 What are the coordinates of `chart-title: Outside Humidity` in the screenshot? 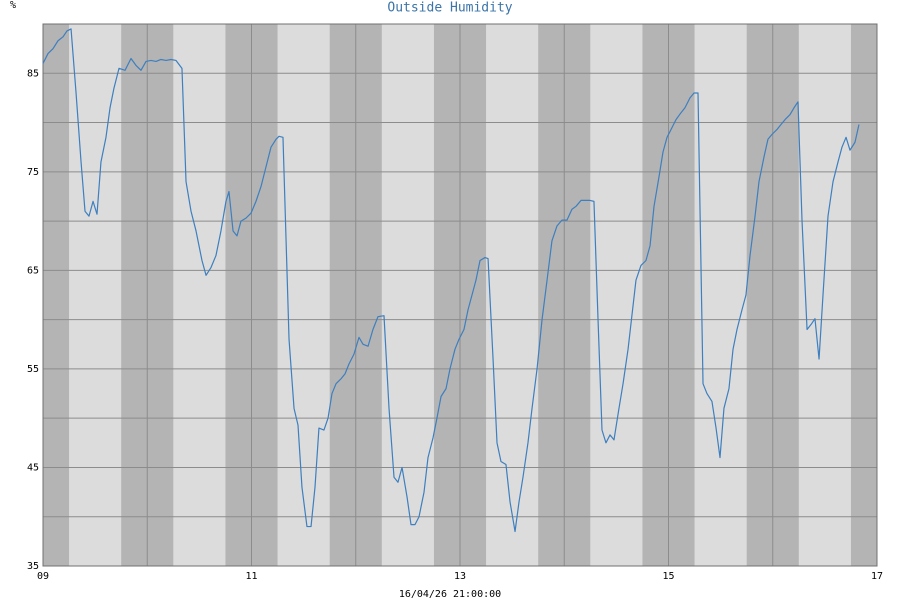 It's located at (449, 8).